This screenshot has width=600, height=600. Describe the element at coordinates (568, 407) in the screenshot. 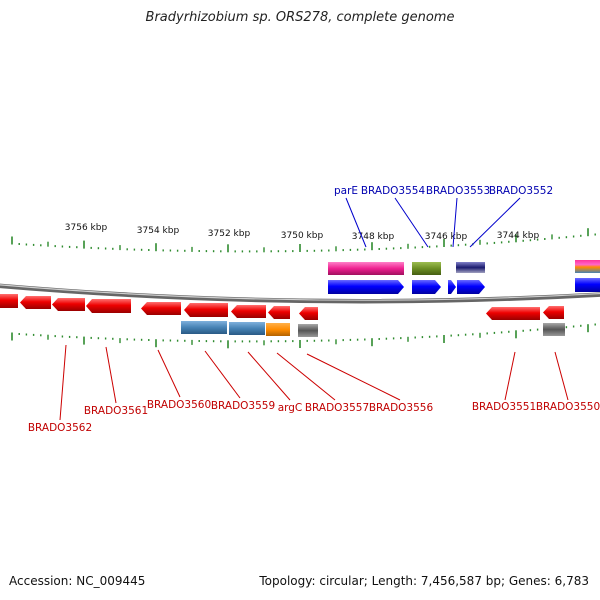

I see `gene-label-brado3550: BRADO3550` at that location.